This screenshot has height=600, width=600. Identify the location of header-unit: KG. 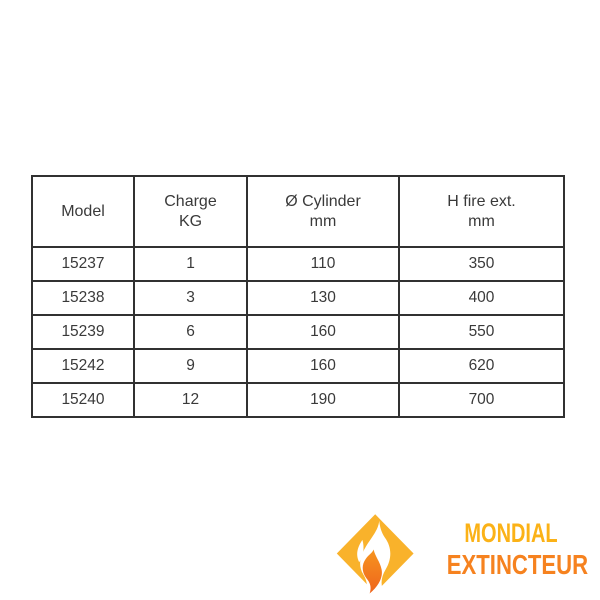
(190, 221).